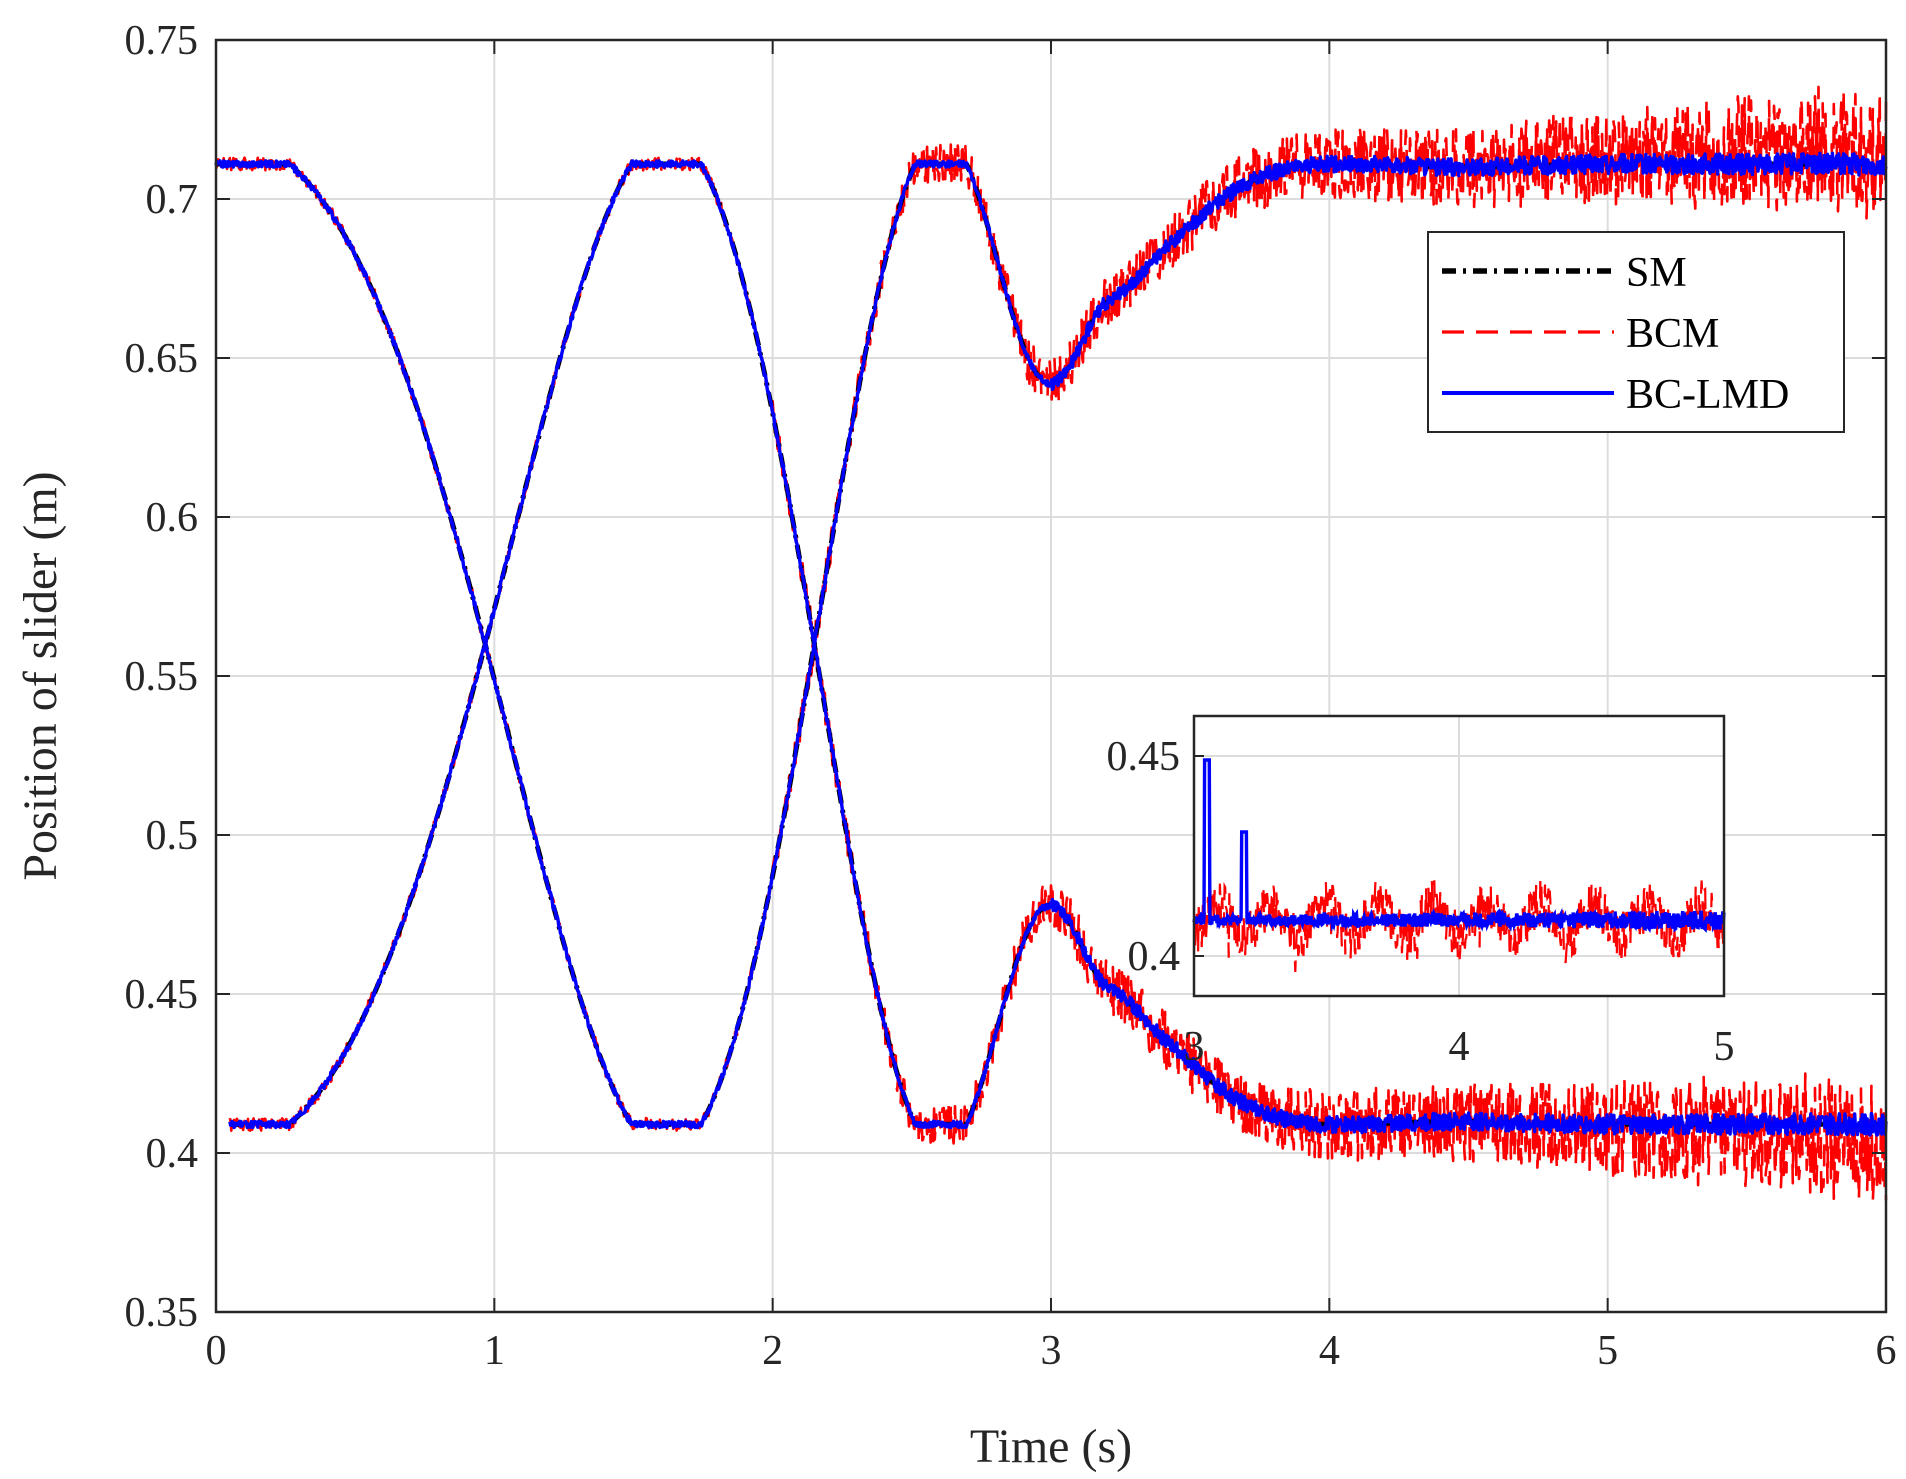 This screenshot has width=1906, height=1479. Describe the element at coordinates (1656, 273) in the screenshot. I see `legend-label-sm: SM` at that location.